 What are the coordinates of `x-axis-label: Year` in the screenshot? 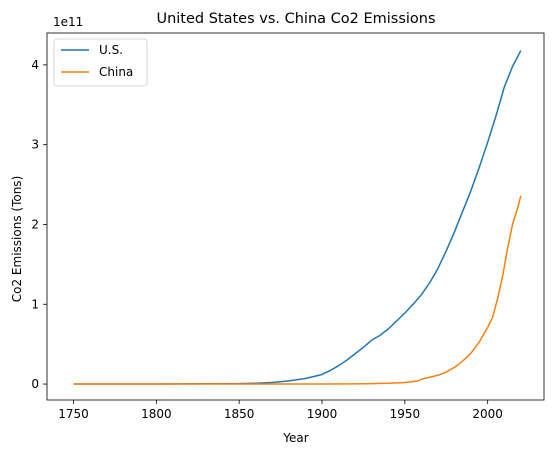 It's located at (295, 438).